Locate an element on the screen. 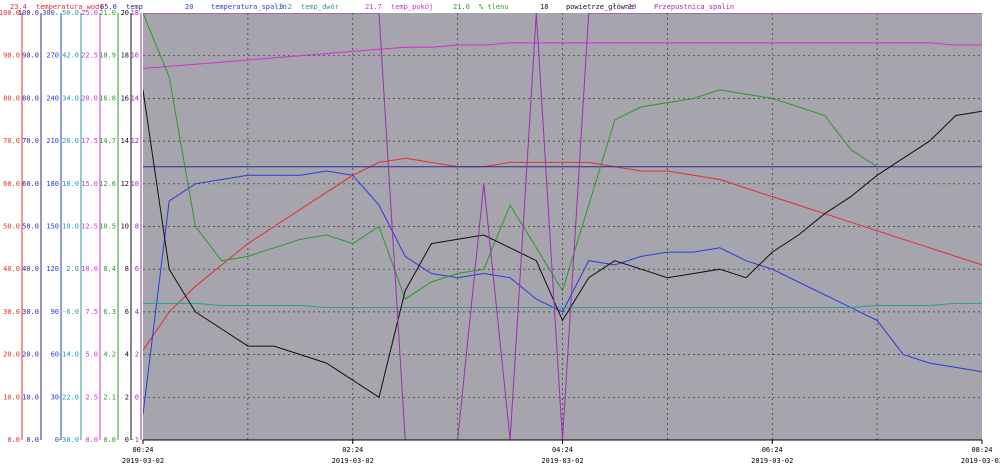 The width and height of the screenshot is (1000, 476). y-tick-label: 18.9 is located at coordinates (107, 56).